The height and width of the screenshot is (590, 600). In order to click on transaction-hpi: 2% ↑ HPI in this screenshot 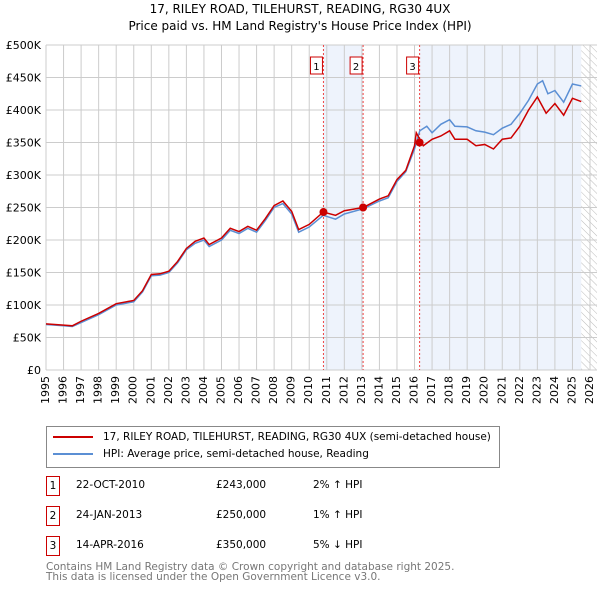, I will do `click(338, 485)`.